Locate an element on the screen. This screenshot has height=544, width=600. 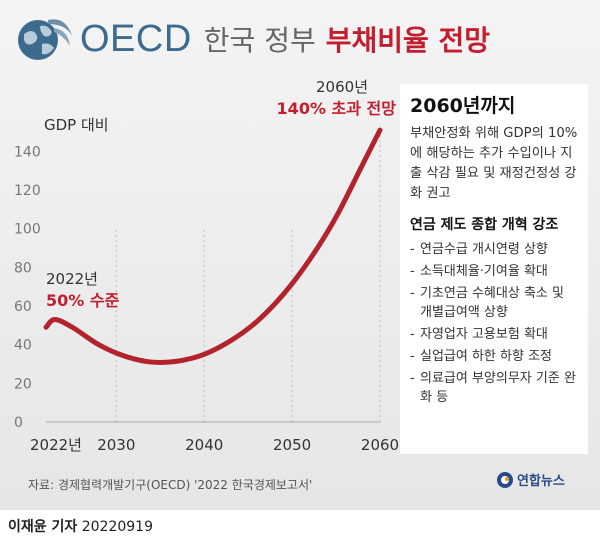
header: OECD 한국 정부 부채비율 전망 is located at coordinates (252, 39).